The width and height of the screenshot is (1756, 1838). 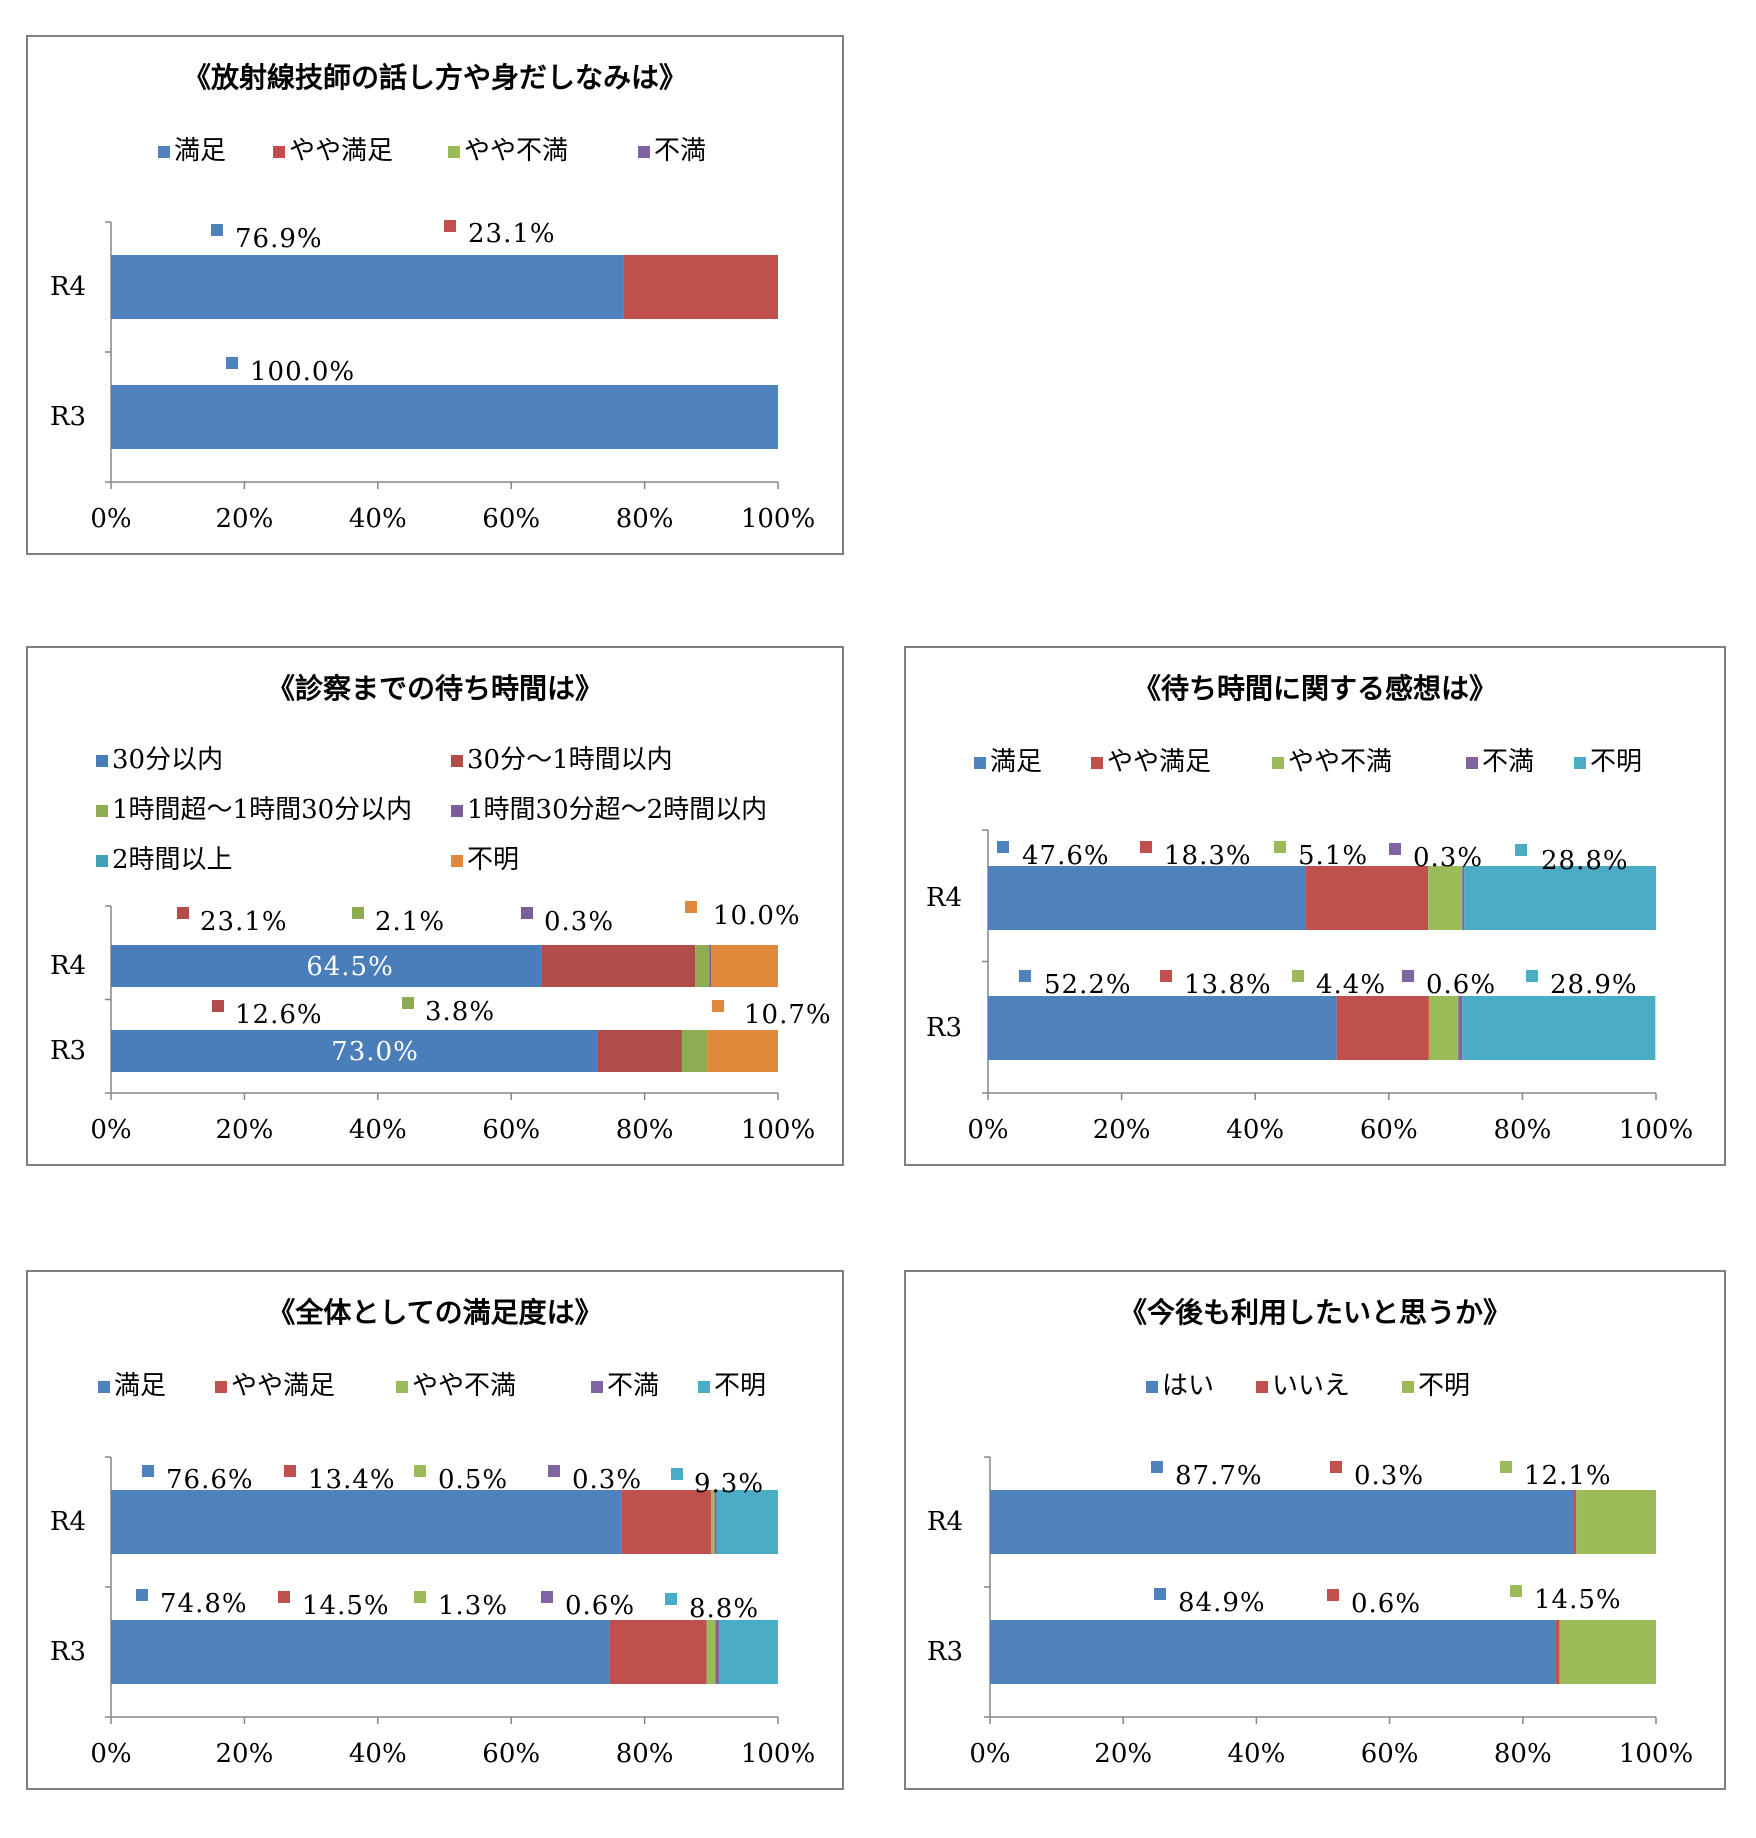 What do you see at coordinates (352, 1480) in the screenshot?
I see `data-label: 13.4%` at bounding box center [352, 1480].